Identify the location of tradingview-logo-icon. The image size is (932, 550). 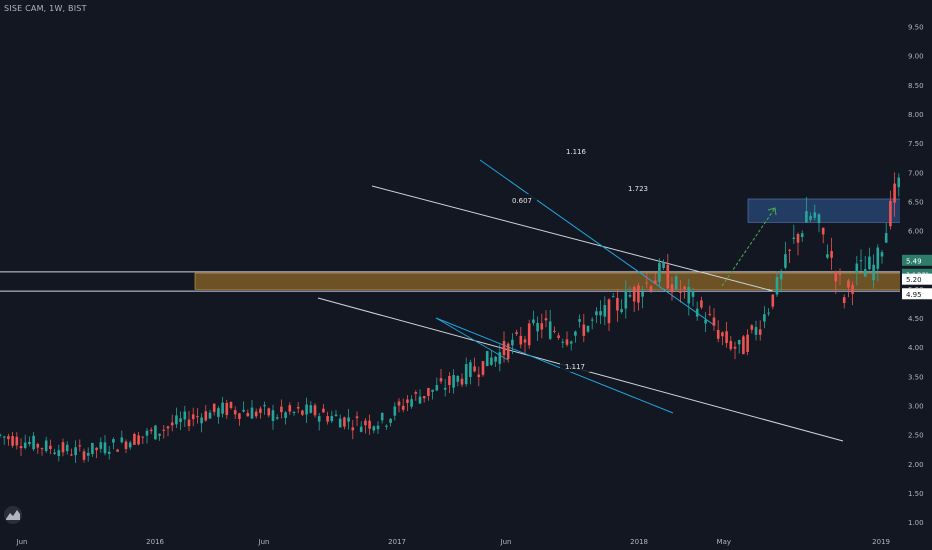
(13, 515).